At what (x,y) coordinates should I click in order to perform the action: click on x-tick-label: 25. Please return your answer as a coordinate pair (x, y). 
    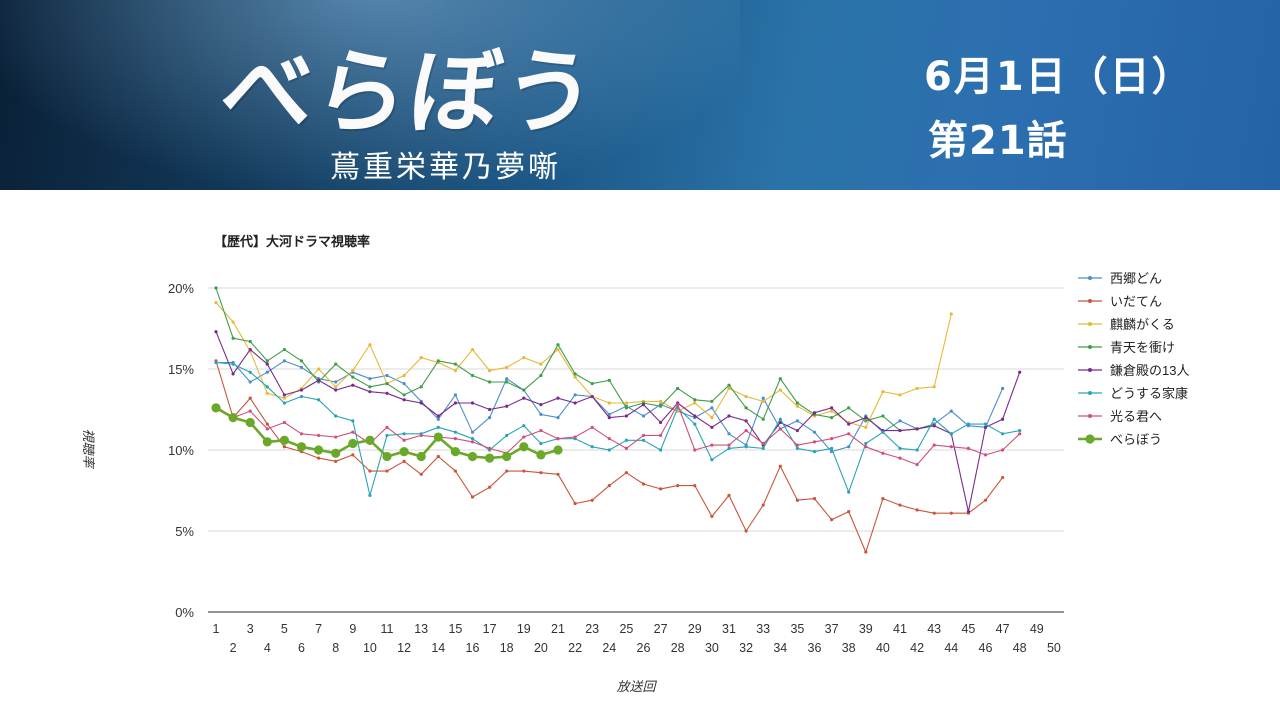
    Looking at the image, I should click on (626, 629).